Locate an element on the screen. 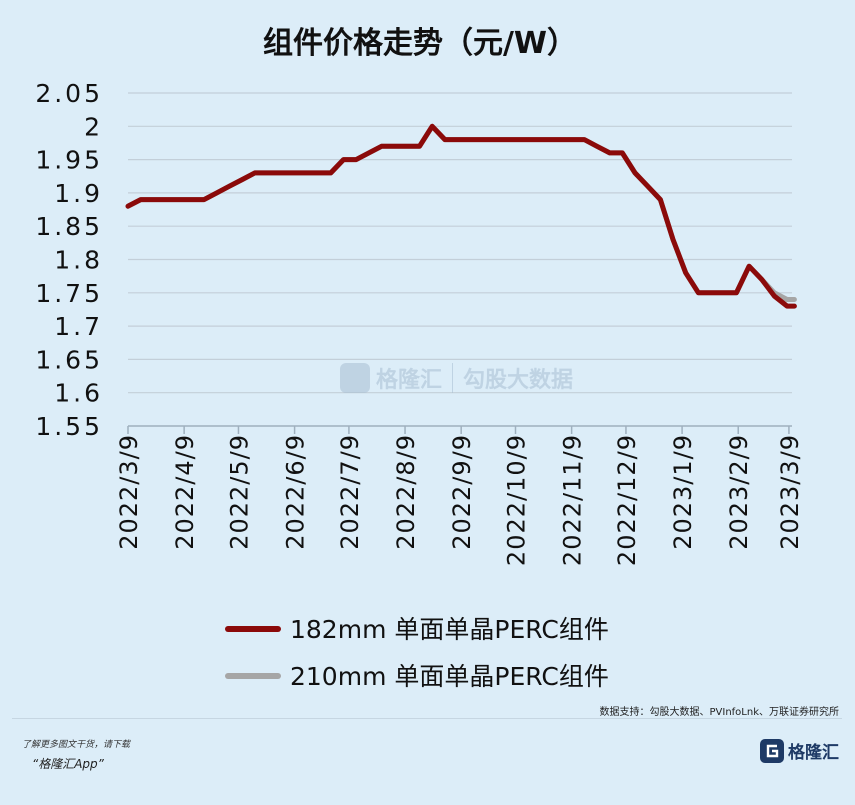 Image resolution: width=855 pixels, height=805 pixels. y-tick-label: 2 is located at coordinates (93, 126).